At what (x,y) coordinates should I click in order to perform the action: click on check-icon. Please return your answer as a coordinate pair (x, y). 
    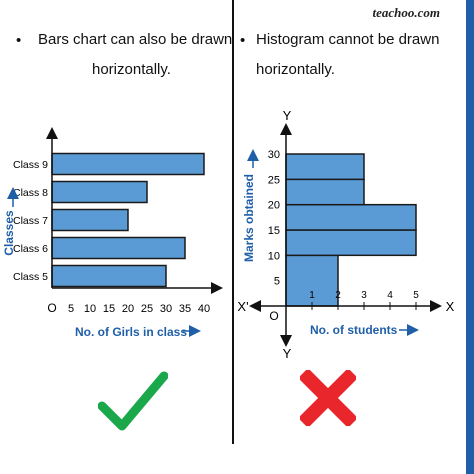
    Looking at the image, I should click on (133, 401).